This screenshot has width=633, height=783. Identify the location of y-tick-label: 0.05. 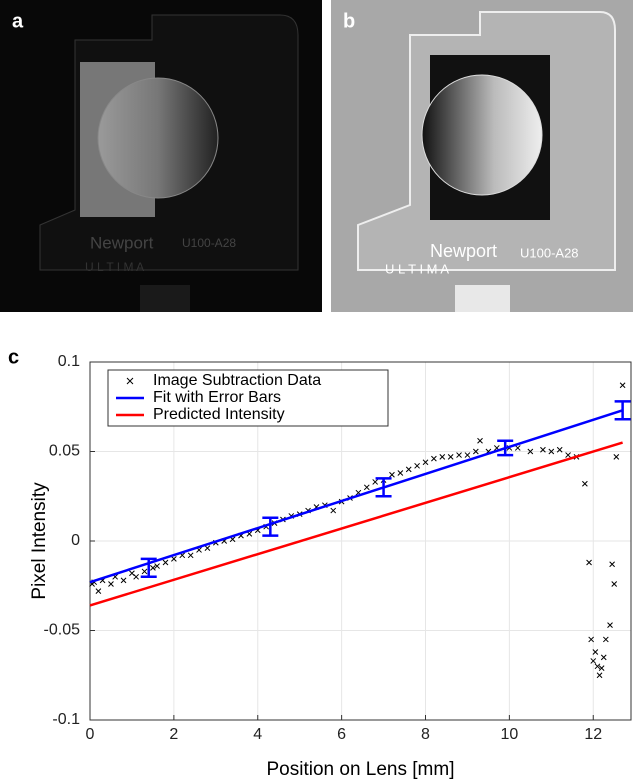
(64, 451).